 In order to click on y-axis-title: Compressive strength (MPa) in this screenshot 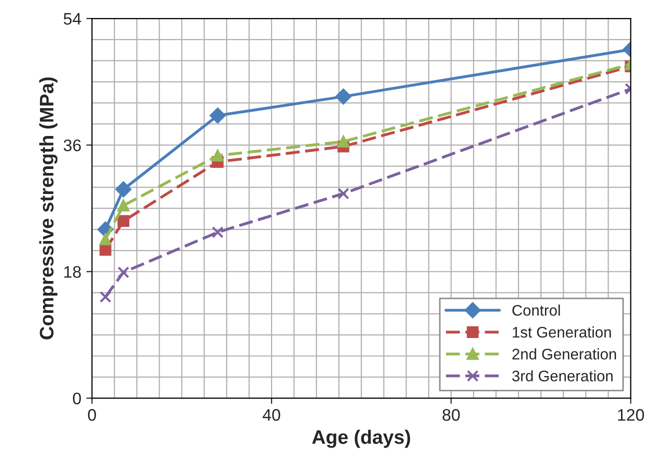, I will do `click(48, 208)`.